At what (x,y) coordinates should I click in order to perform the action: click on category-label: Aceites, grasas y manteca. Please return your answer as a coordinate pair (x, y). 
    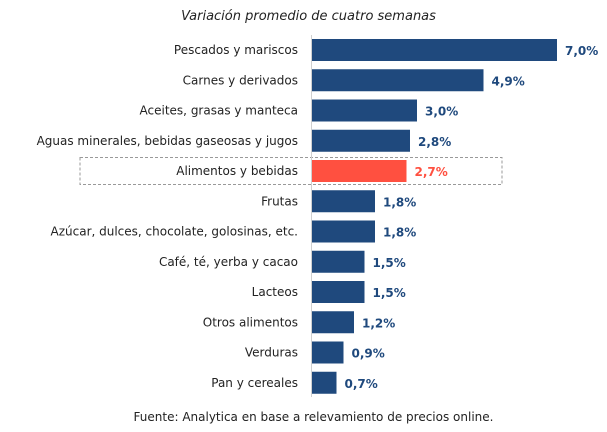
    Looking at the image, I should click on (219, 111).